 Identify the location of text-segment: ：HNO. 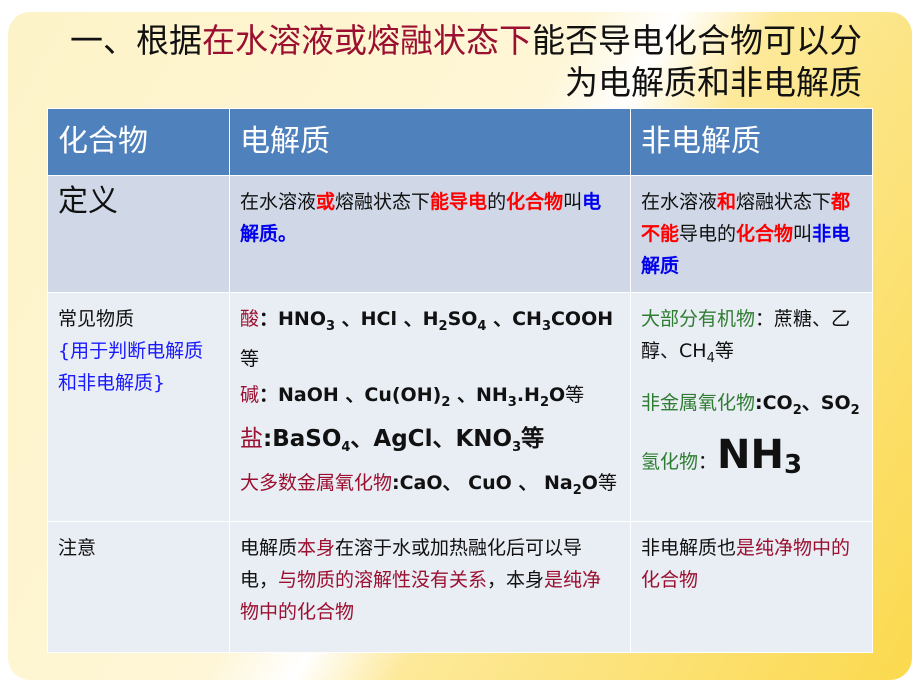
(292, 319).